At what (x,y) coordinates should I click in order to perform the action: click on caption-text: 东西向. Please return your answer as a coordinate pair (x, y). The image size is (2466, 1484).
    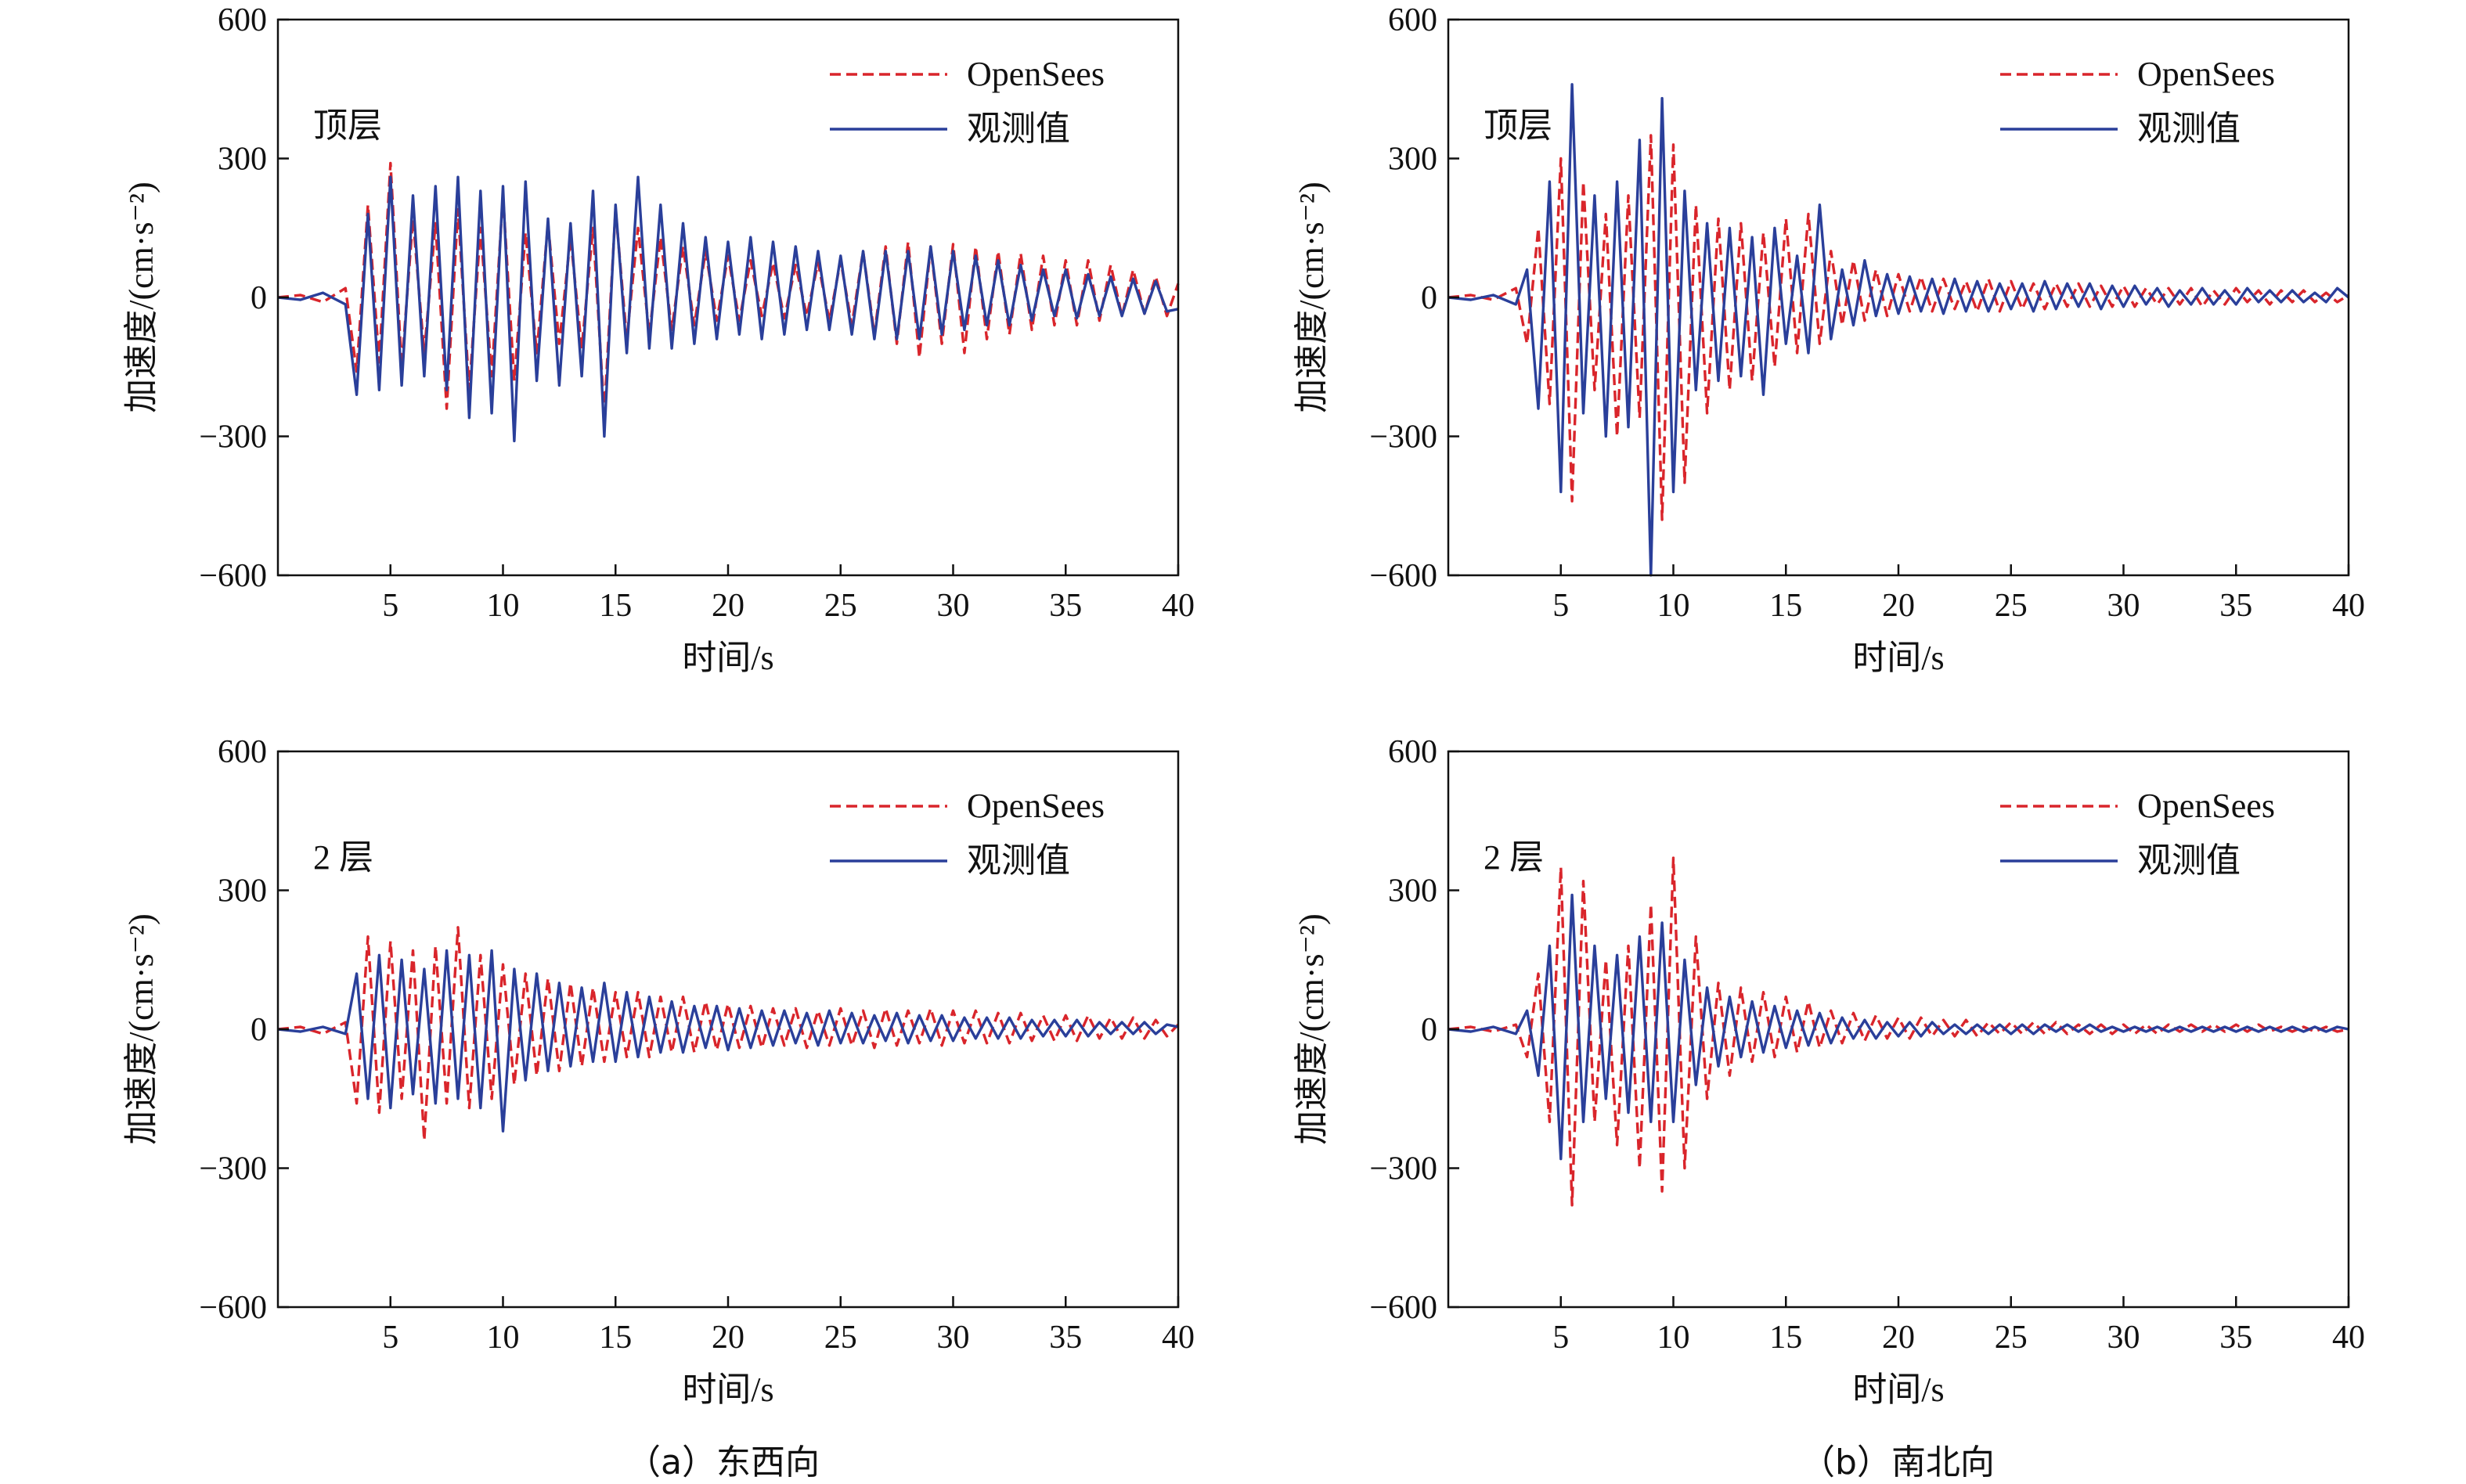
    Looking at the image, I should click on (768, 1462).